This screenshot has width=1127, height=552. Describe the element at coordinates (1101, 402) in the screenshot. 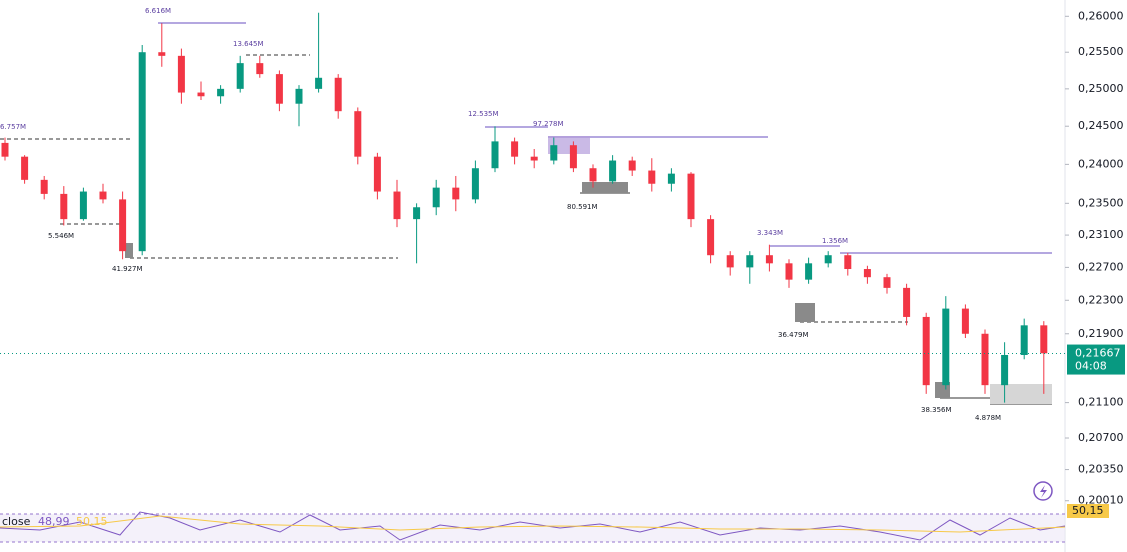

I see `y-tick-label: 0,21100` at that location.